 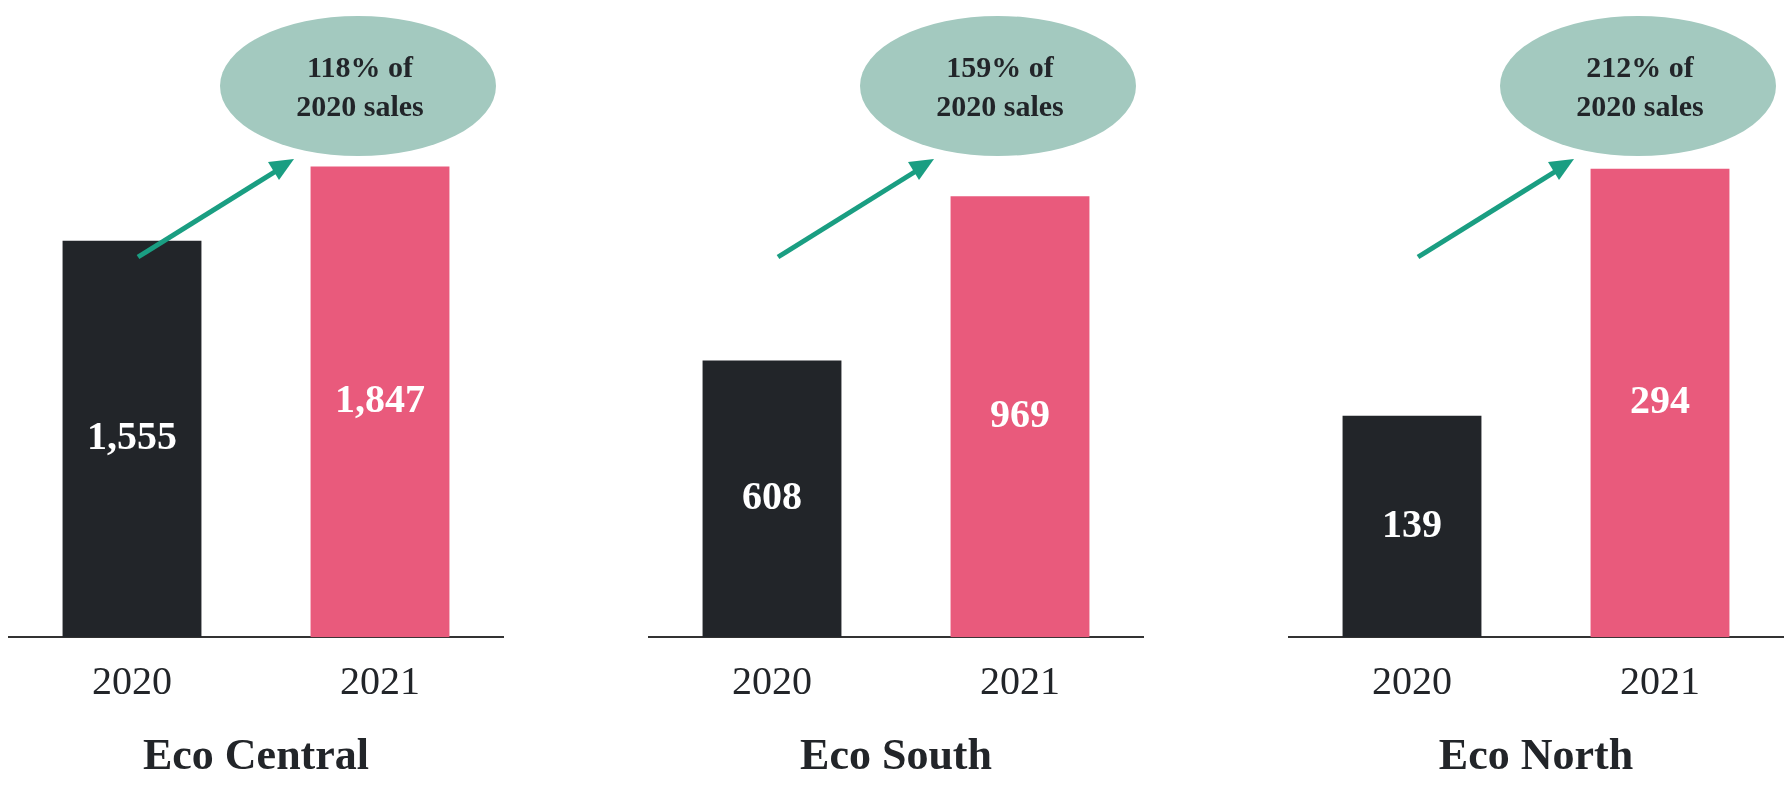 I want to click on text: 212% of 2020 sales, so click(x=1640, y=86).